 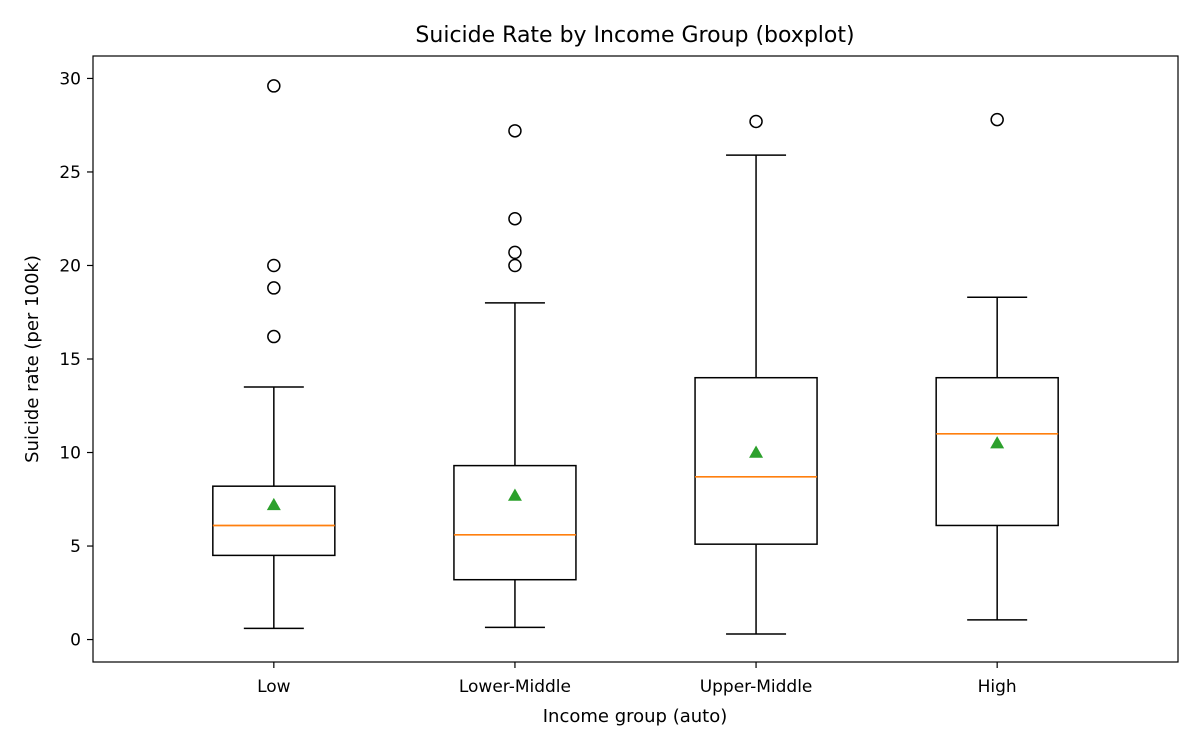 What do you see at coordinates (32, 359) in the screenshot?
I see `y-axis-label: Suicide rate (per 100k)` at bounding box center [32, 359].